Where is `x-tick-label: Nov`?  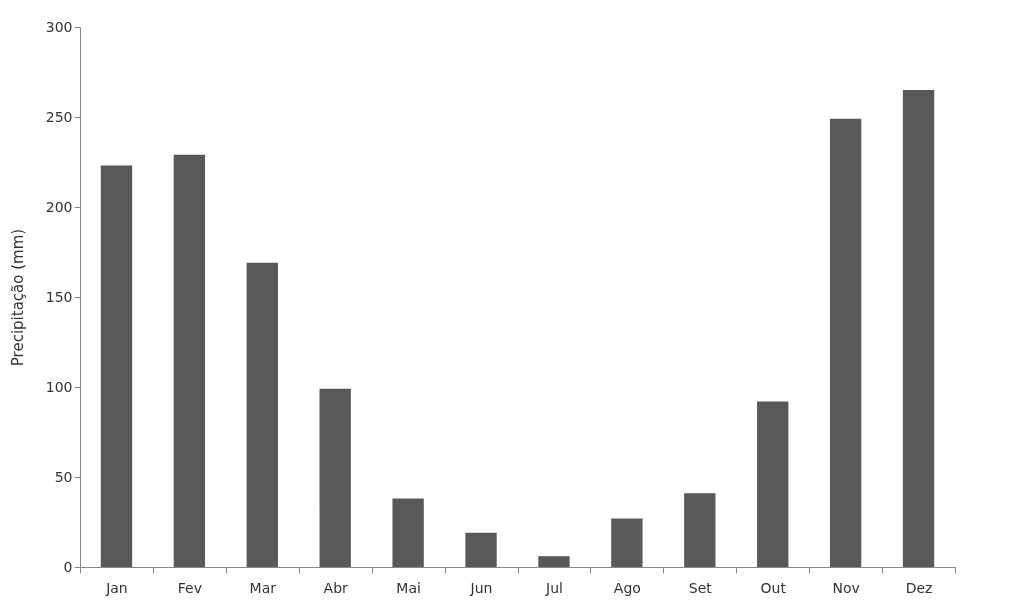 x-tick-label: Nov is located at coordinates (846, 587).